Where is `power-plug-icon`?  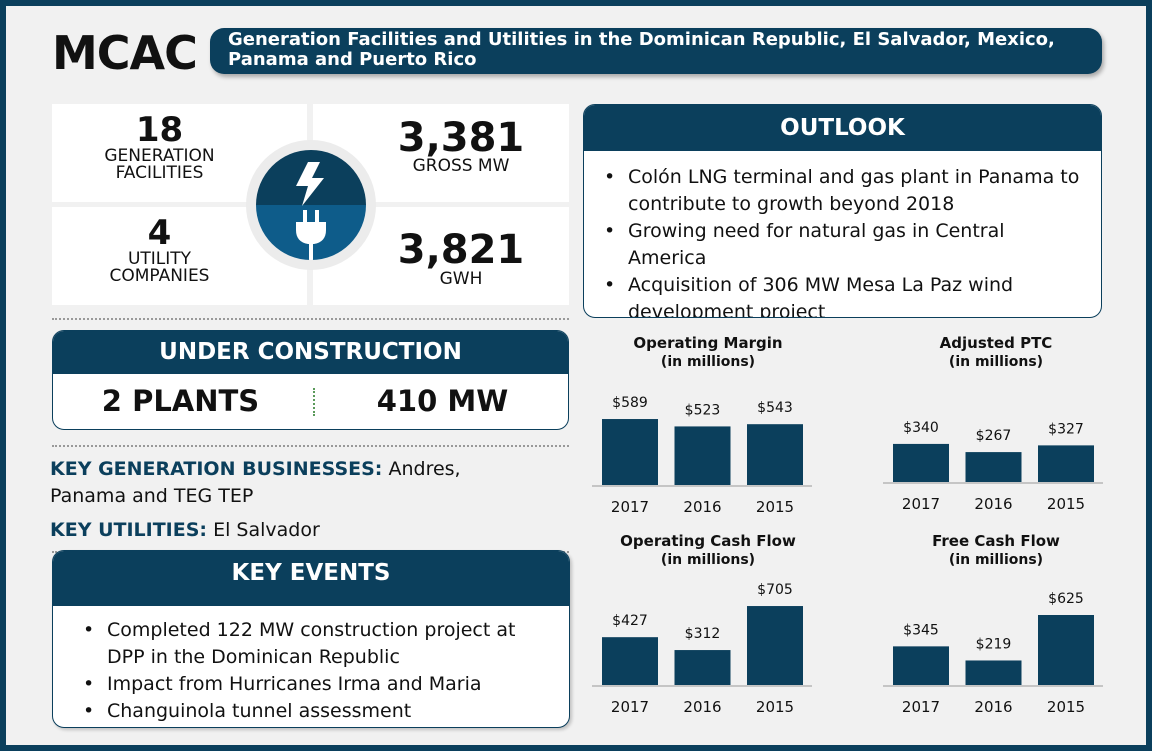 power-plug-icon is located at coordinates (311, 235).